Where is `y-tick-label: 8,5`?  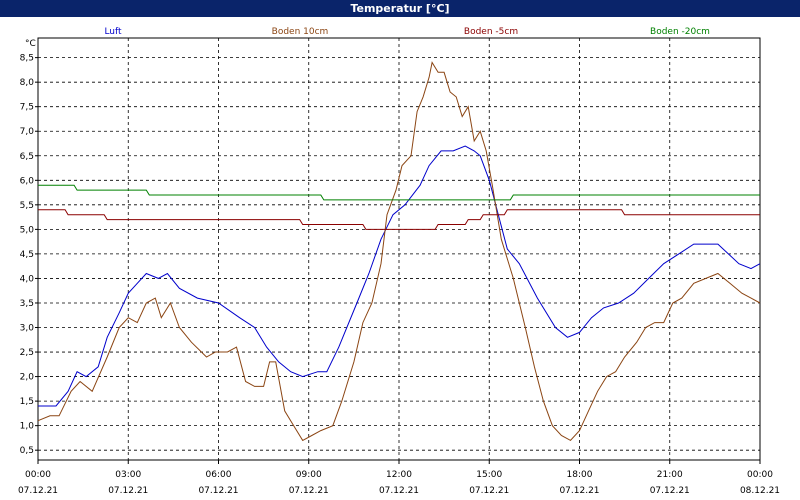 y-tick-label: 8,5 is located at coordinates (27, 59).